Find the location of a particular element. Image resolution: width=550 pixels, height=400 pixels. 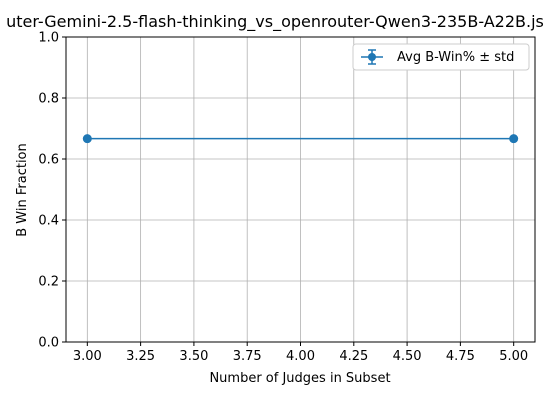

y-tick-label: 0.6 is located at coordinates (48, 160).